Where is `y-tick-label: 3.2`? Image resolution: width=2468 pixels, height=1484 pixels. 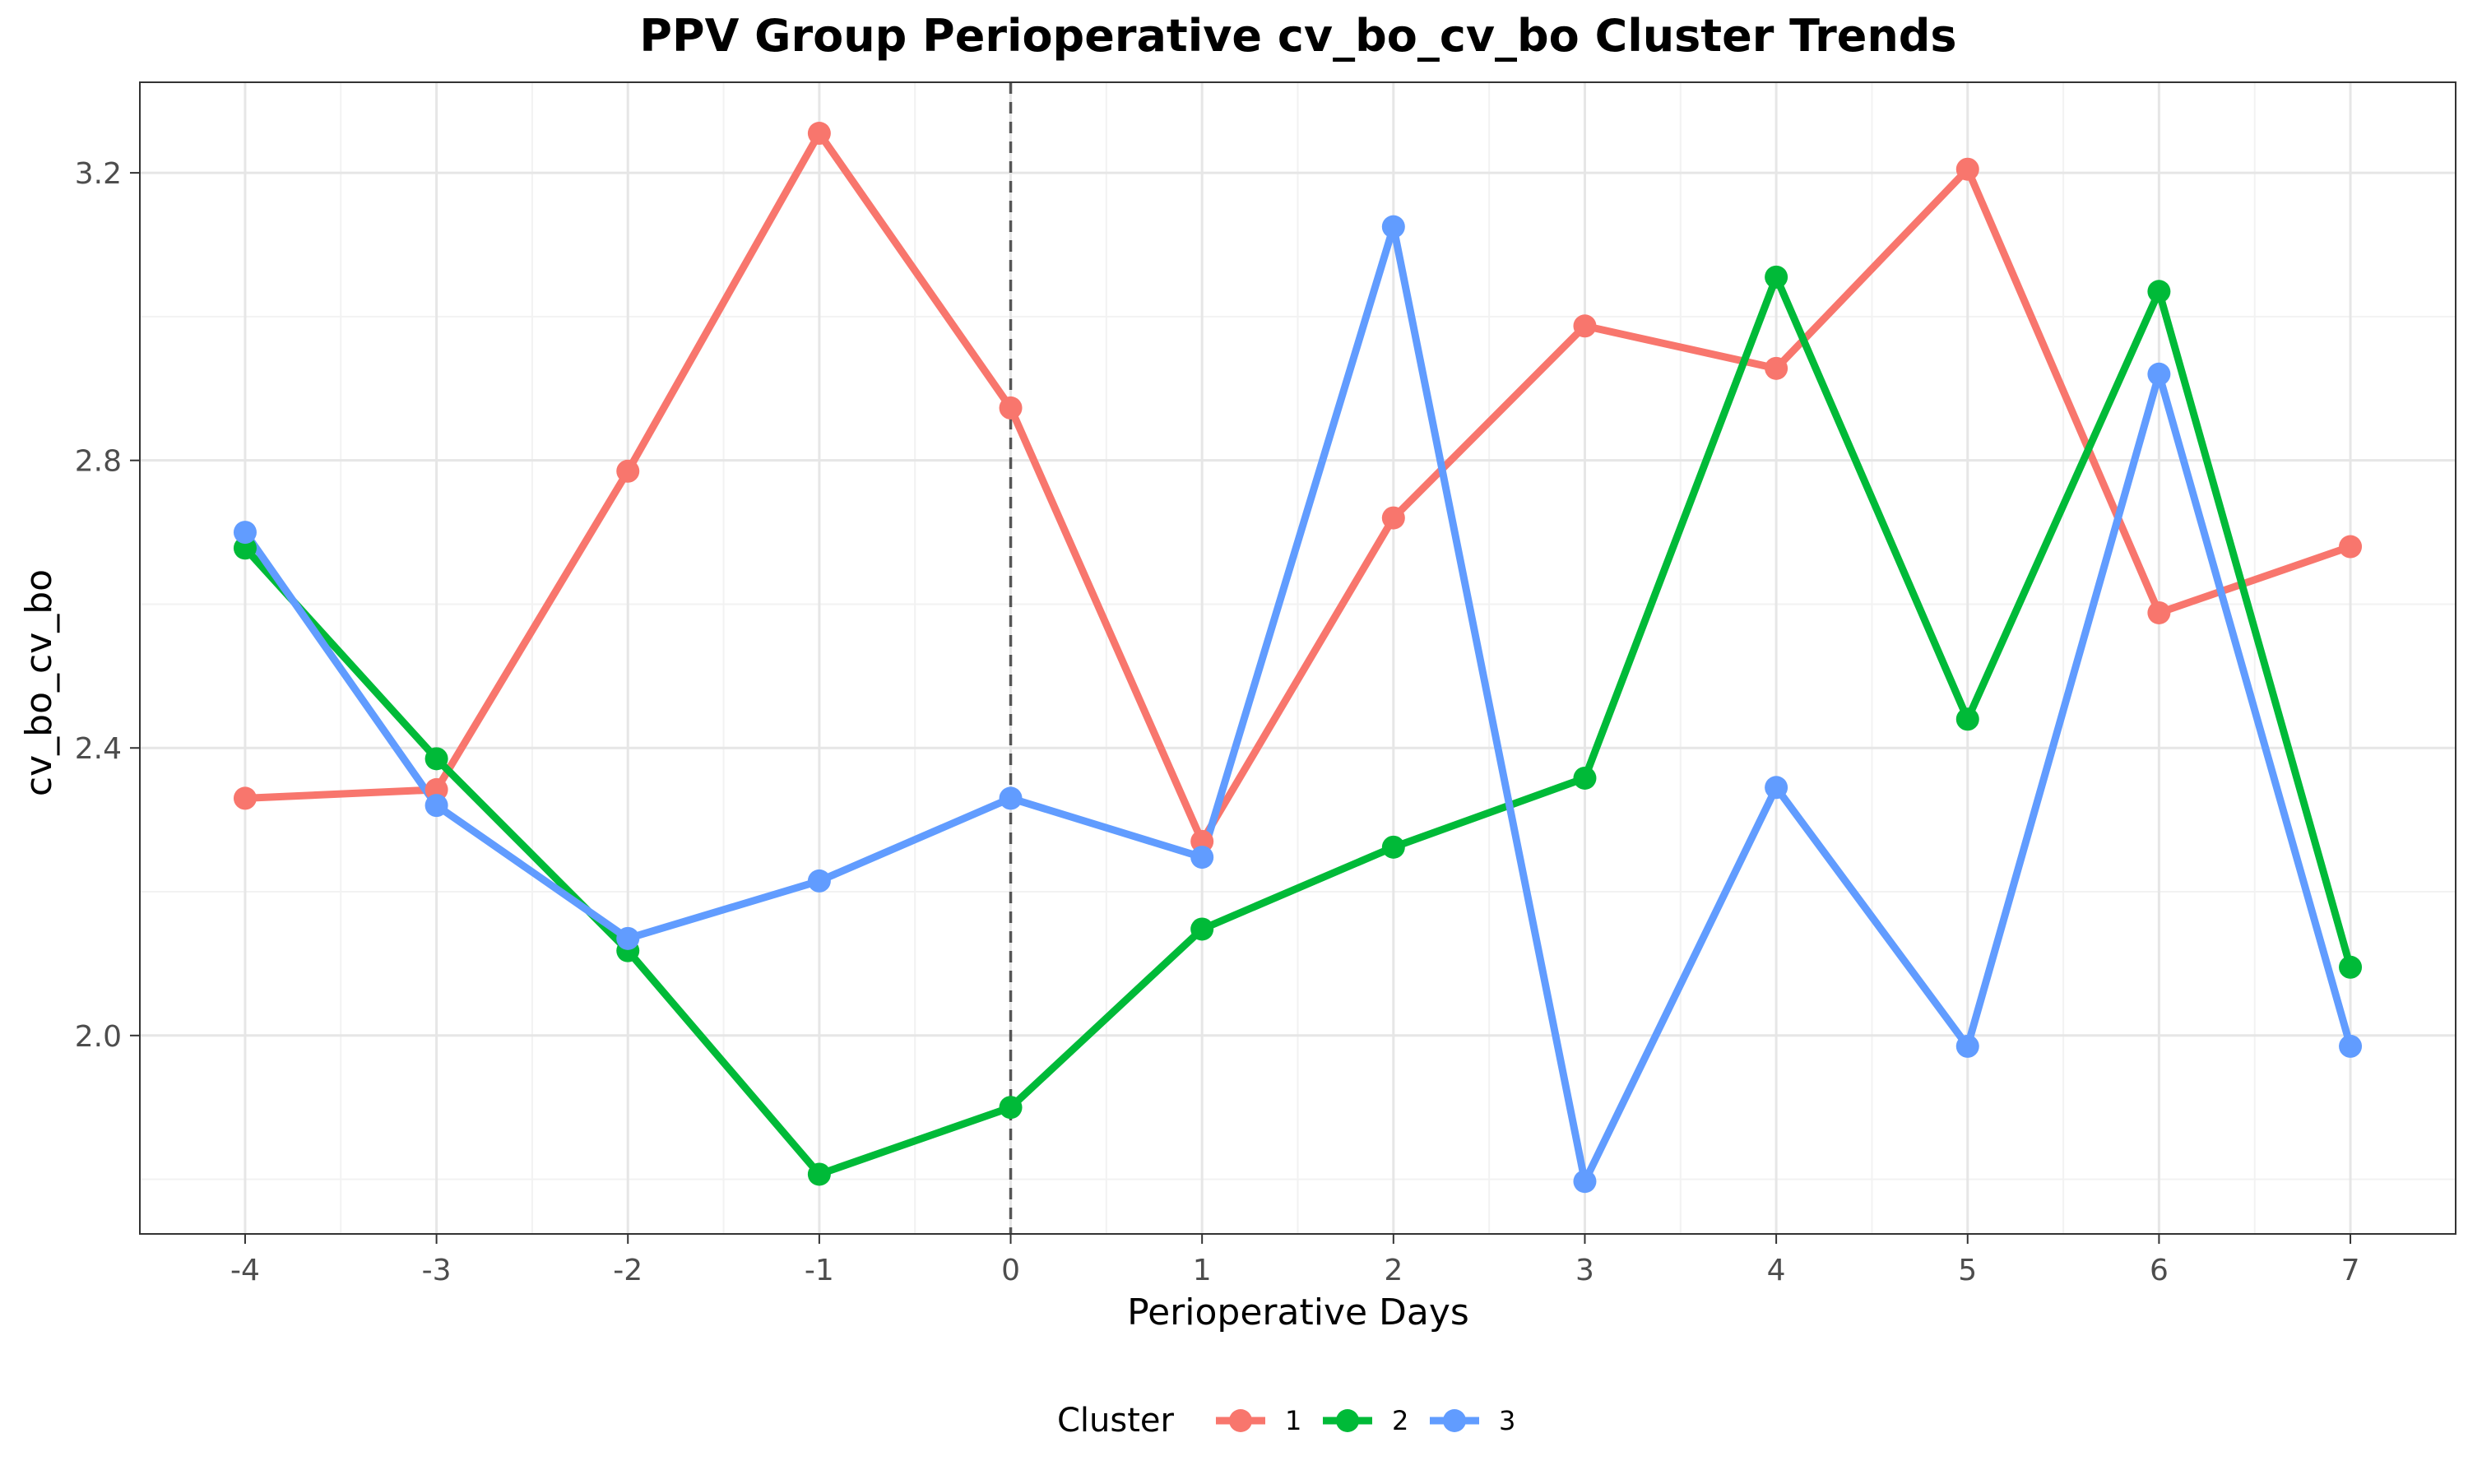
y-tick-label: 3.2 is located at coordinates (98, 174).